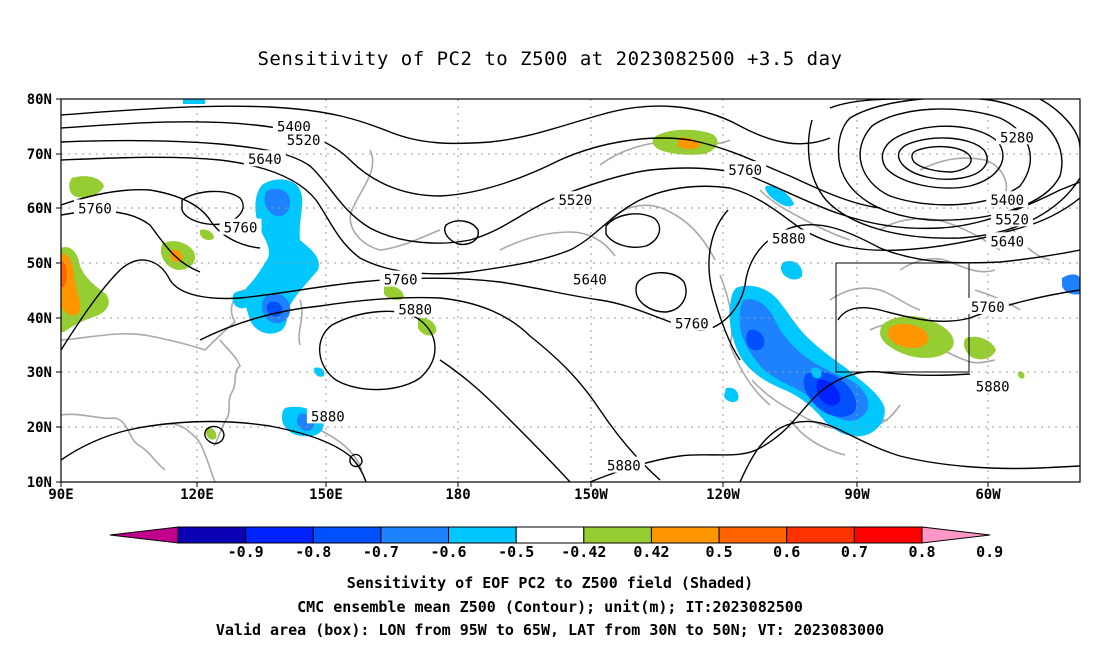 This screenshot has width=1100, height=650. Describe the element at coordinates (39, 373) in the screenshot. I see `lat-label: 30N` at that location.